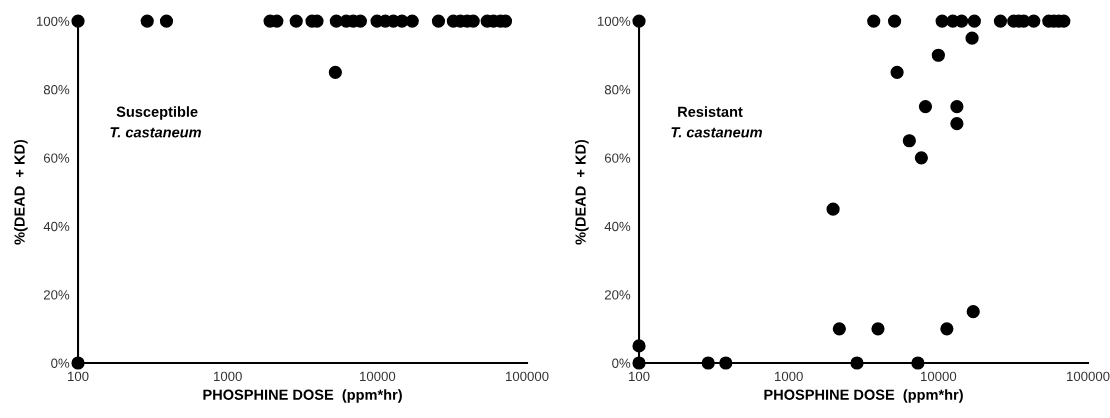  Describe the element at coordinates (710, 111) in the screenshot. I see `annotation: Resistant` at that location.